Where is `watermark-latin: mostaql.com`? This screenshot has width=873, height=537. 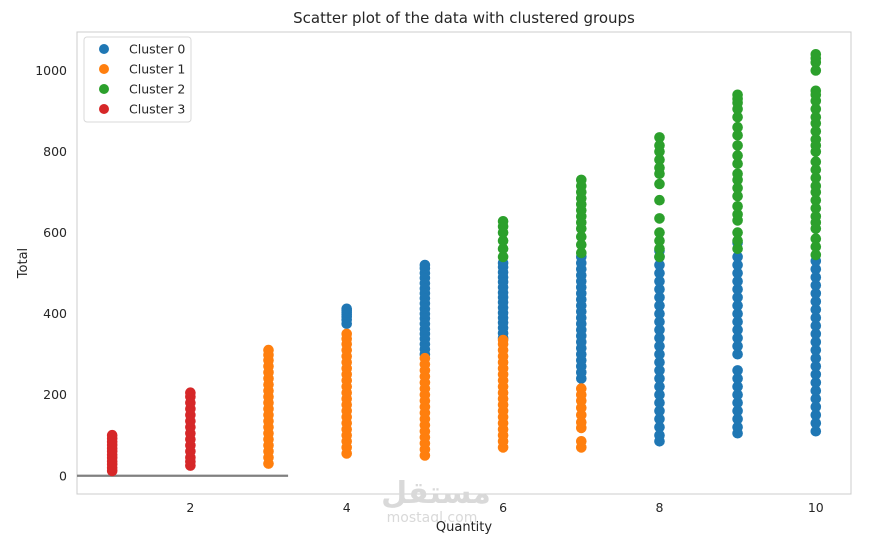 watermark-latin: mostaql.com is located at coordinates (432, 518).